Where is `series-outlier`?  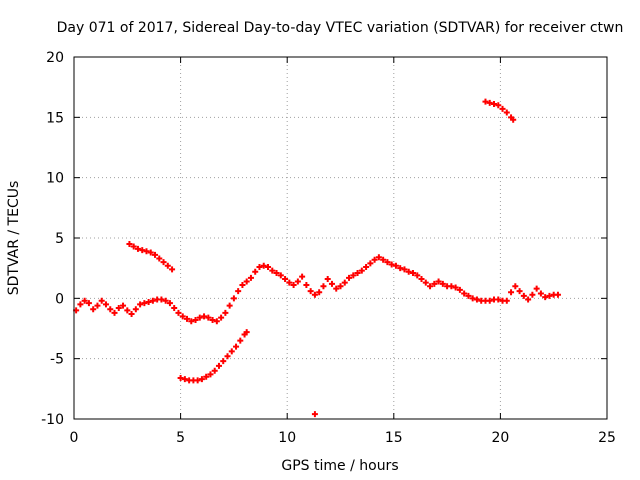
series-outlier is located at coordinates (314, 414).